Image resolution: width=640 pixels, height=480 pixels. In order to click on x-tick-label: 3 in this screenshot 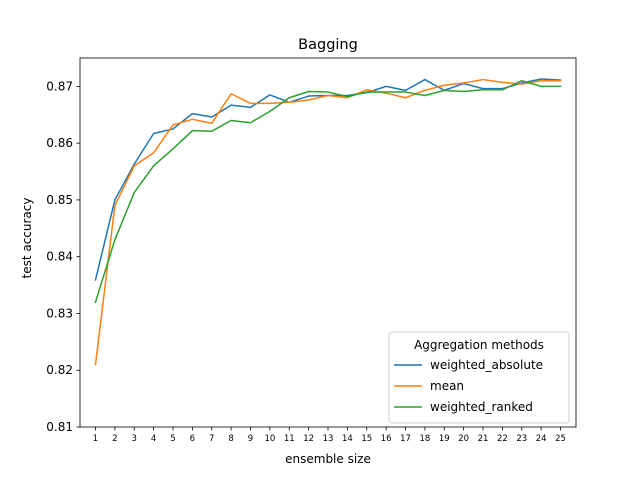, I will do `click(134, 439)`.